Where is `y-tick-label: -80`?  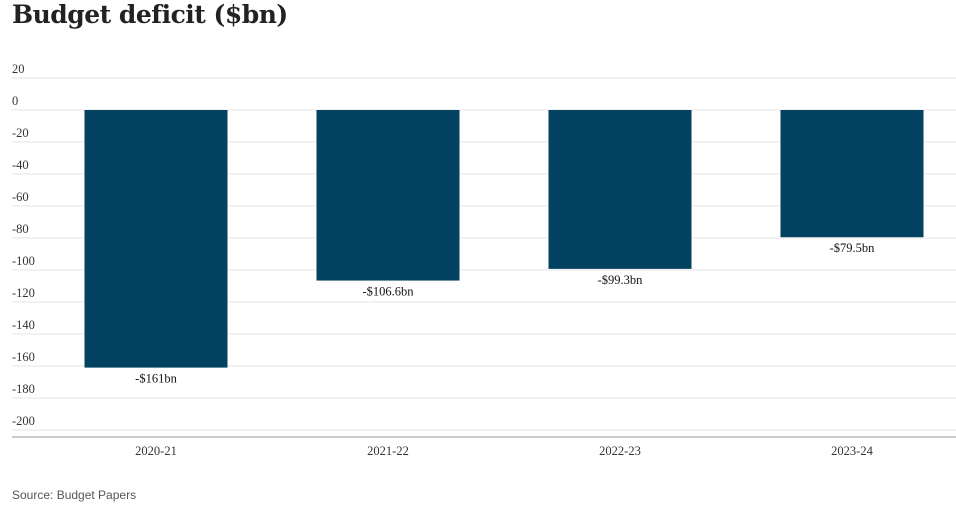 y-tick-label: -80 is located at coordinates (20, 229).